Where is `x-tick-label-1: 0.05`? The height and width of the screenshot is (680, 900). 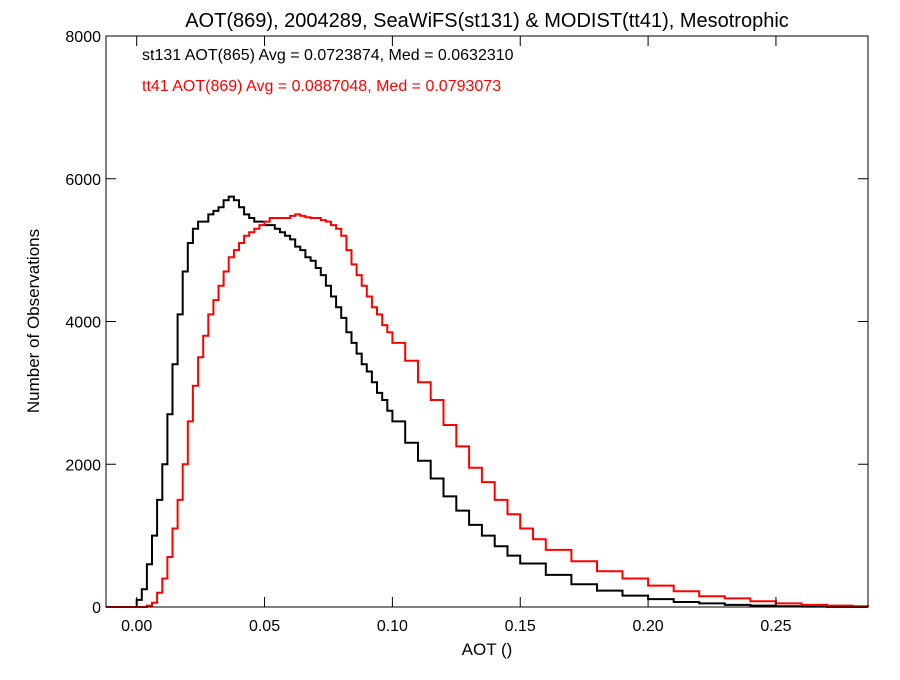 x-tick-label-1: 0.05 is located at coordinates (264, 626).